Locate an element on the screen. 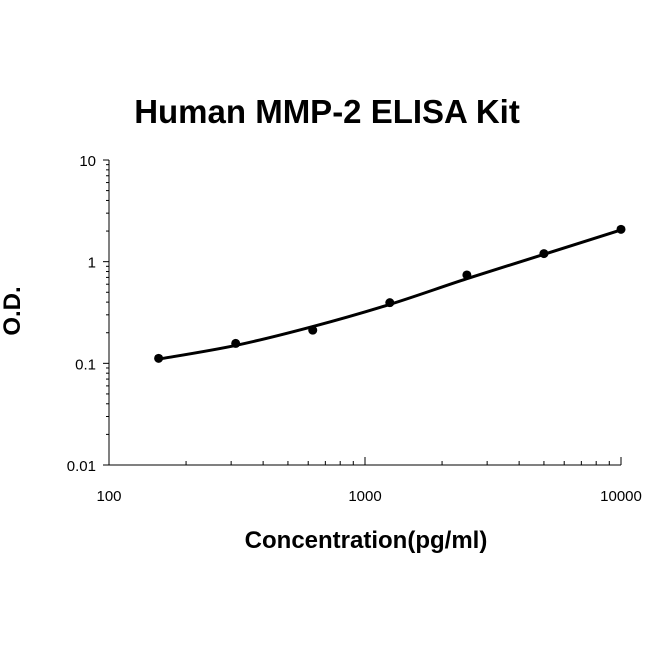 This screenshot has height=655, width=650. y-tick-label: 10 is located at coordinates (87, 161).